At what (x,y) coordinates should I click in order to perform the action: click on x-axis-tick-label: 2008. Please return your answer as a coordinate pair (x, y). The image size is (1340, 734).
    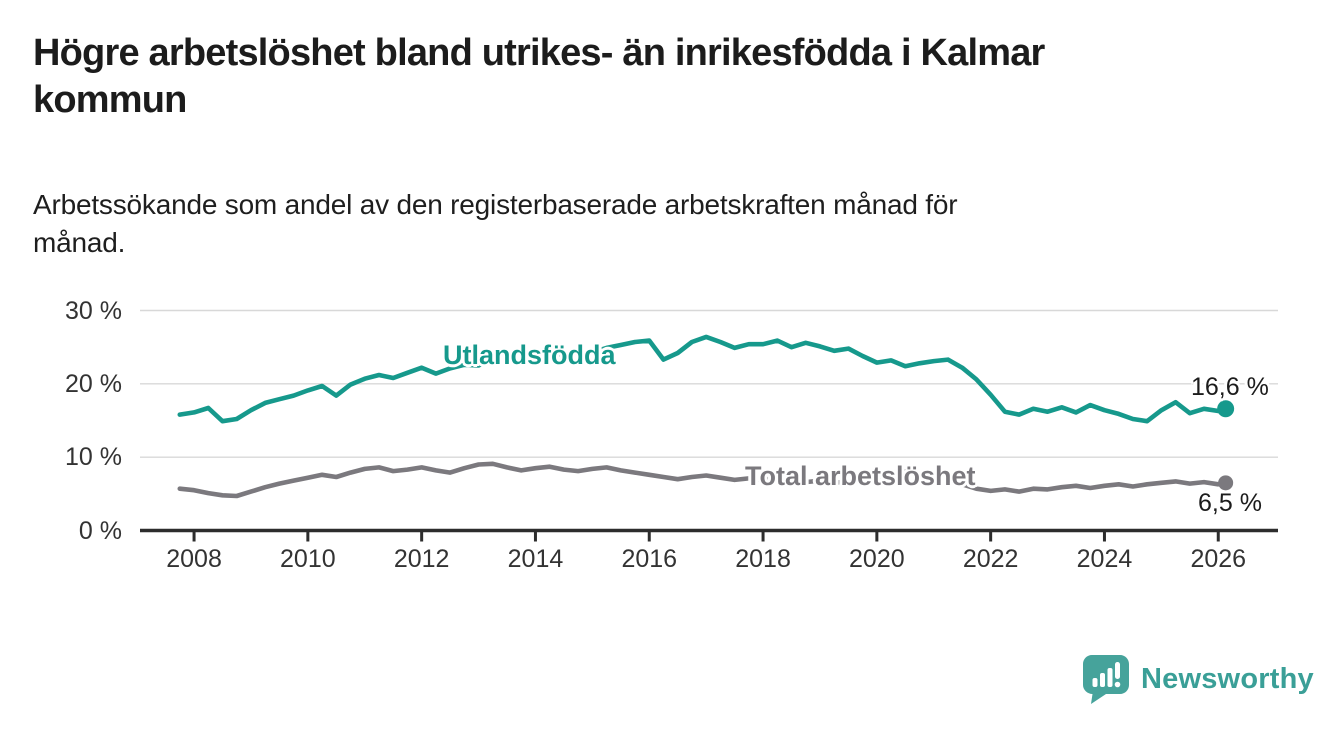
    Looking at the image, I should click on (194, 559).